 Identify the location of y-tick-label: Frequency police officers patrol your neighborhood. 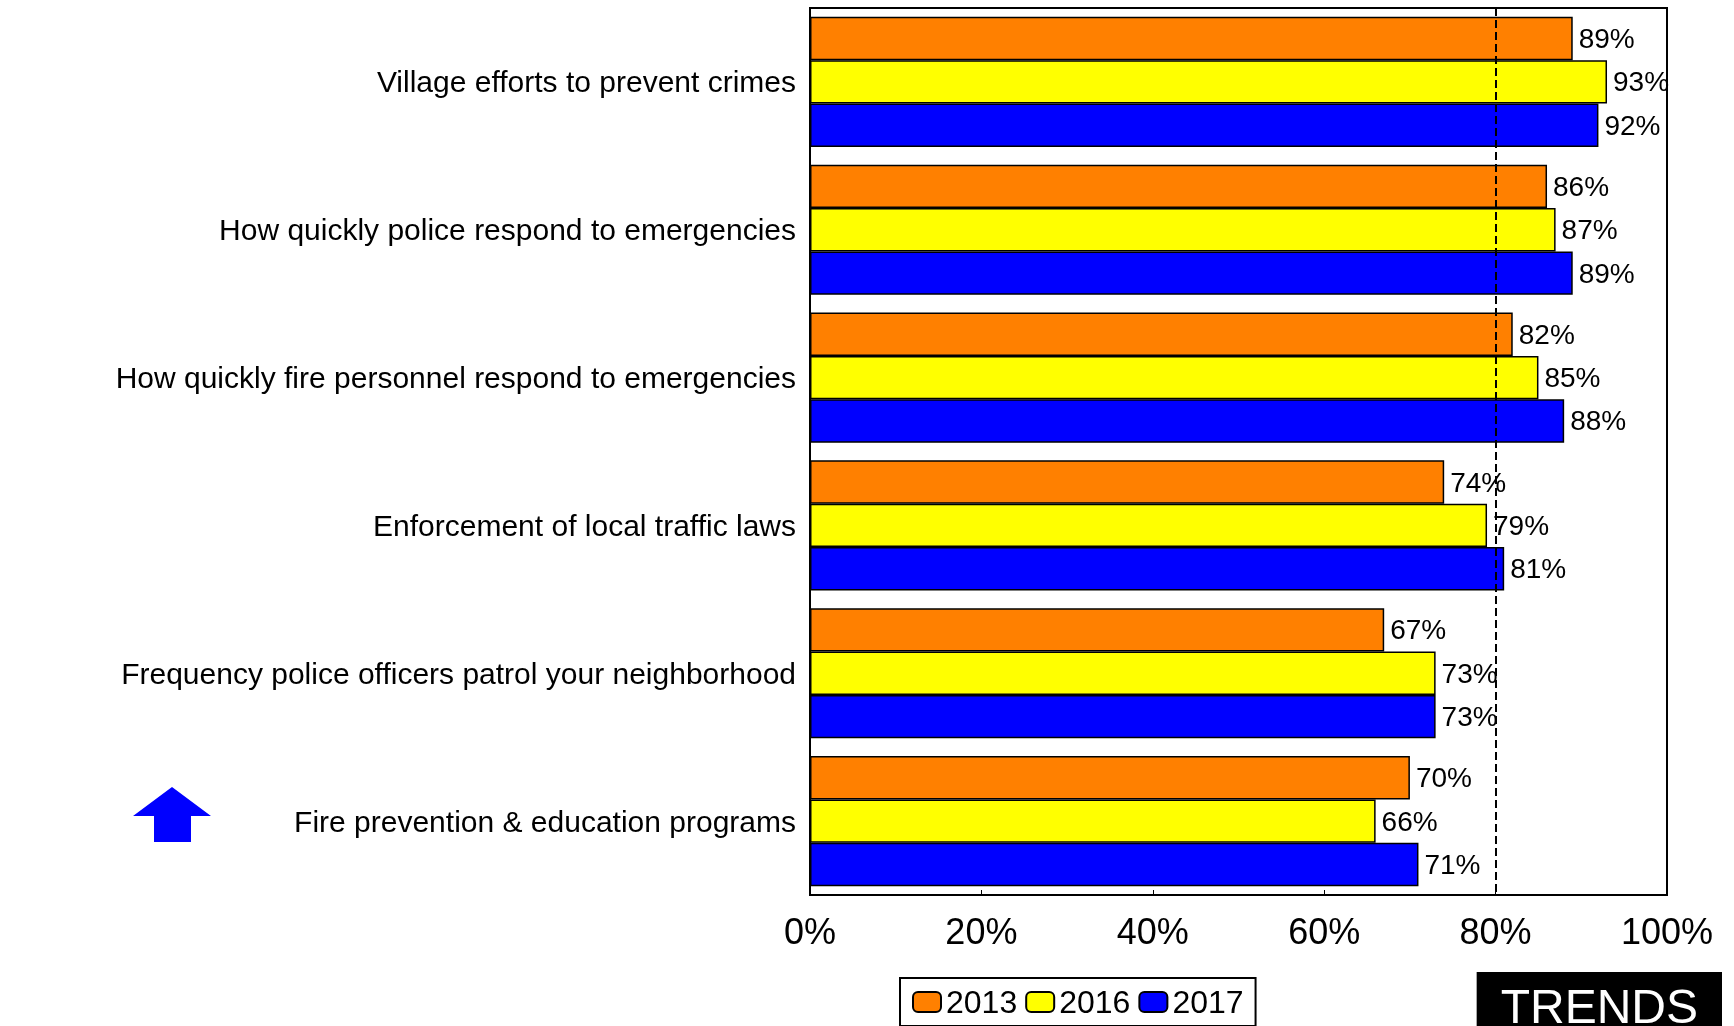
(458, 673).